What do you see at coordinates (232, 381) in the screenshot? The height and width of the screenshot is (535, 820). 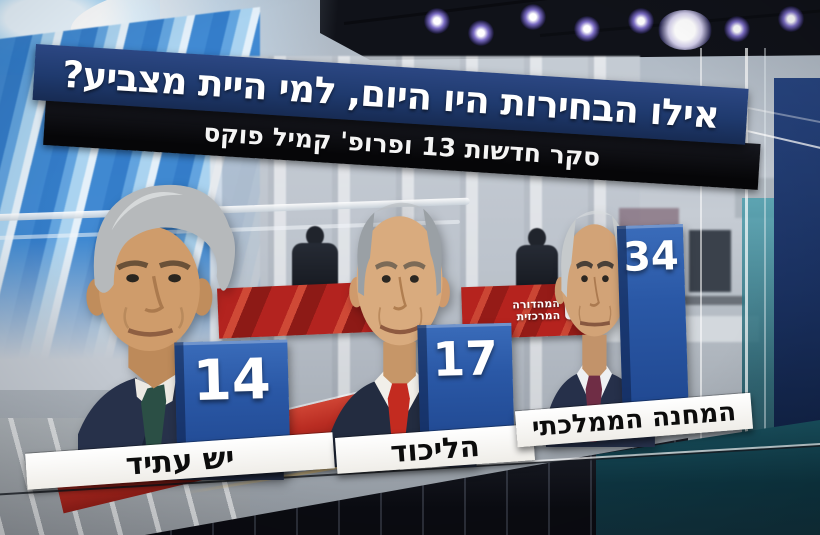 I see `bar-value-yesh-atid: 14` at bounding box center [232, 381].